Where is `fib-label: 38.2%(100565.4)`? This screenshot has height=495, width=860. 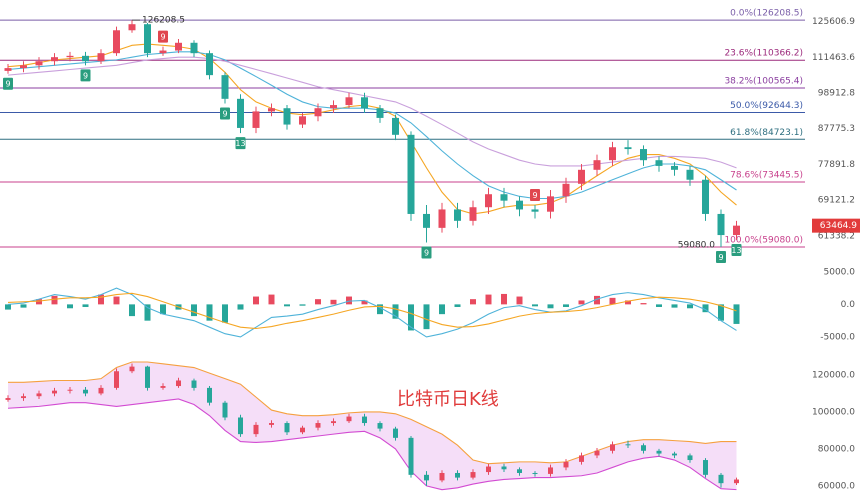
fib-label: 38.2%(100565.4) is located at coordinates (763, 82).